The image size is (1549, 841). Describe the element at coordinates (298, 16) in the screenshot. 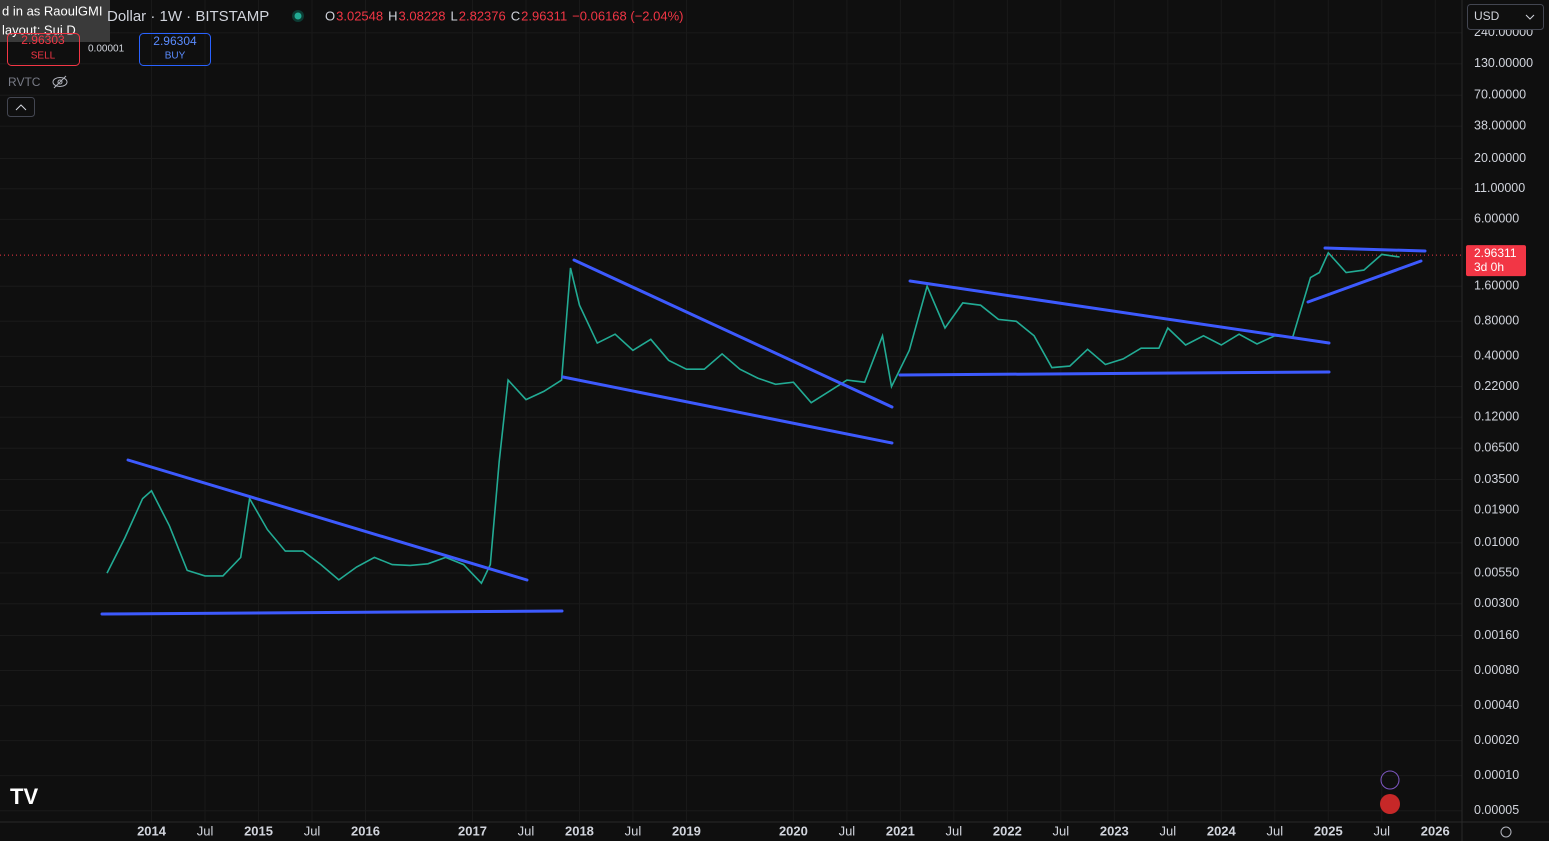

I see `status-dot` at that location.